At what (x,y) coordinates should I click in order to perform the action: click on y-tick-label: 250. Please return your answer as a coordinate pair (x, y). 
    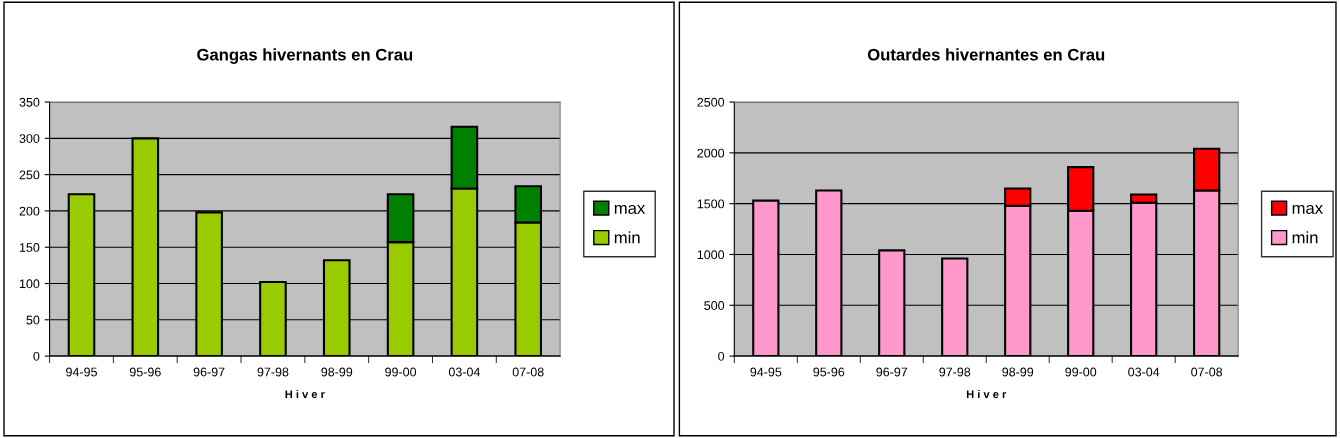
    Looking at the image, I should click on (29, 175).